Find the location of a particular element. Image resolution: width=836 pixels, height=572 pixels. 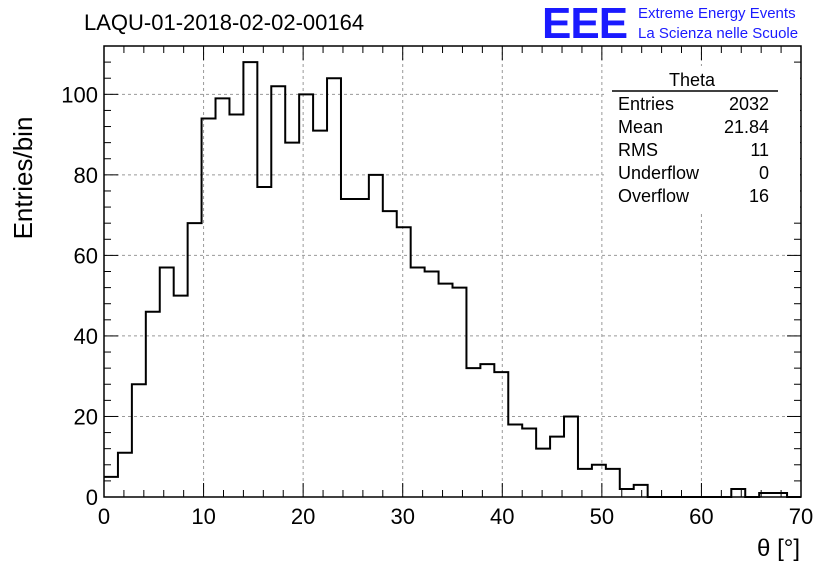

x-tick-label: 50 is located at coordinates (602, 516).